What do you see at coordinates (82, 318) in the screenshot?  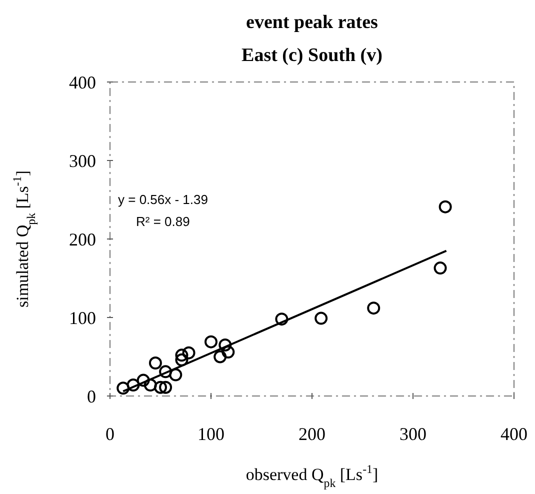 I see `y-tick-label: 100` at bounding box center [82, 318].